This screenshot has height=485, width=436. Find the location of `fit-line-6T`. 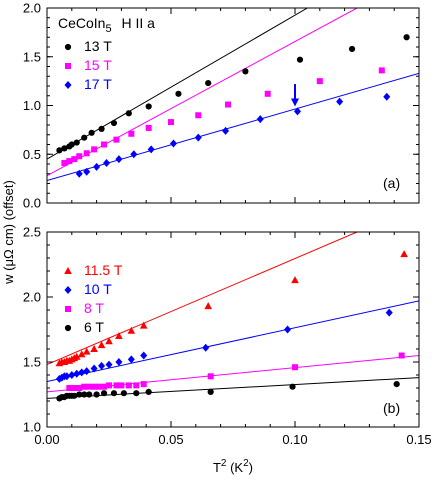

fit-line-6T is located at coordinates (233, 388).